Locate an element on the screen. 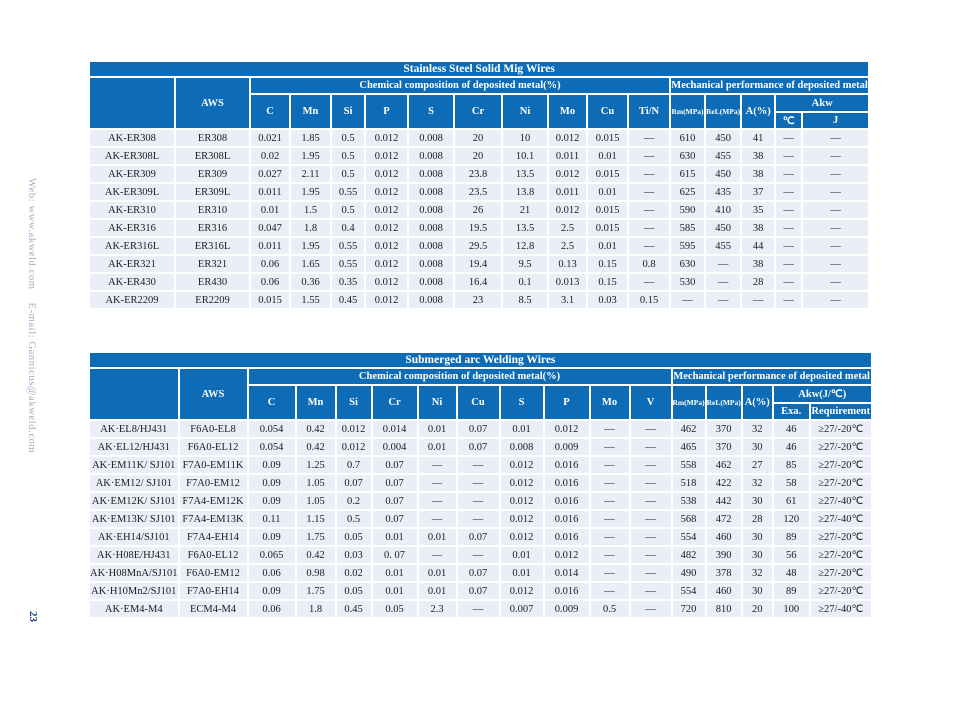 Image resolution: width=955 pixels, height=703 pixels. col-header-mn: Mn is located at coordinates (310, 111).